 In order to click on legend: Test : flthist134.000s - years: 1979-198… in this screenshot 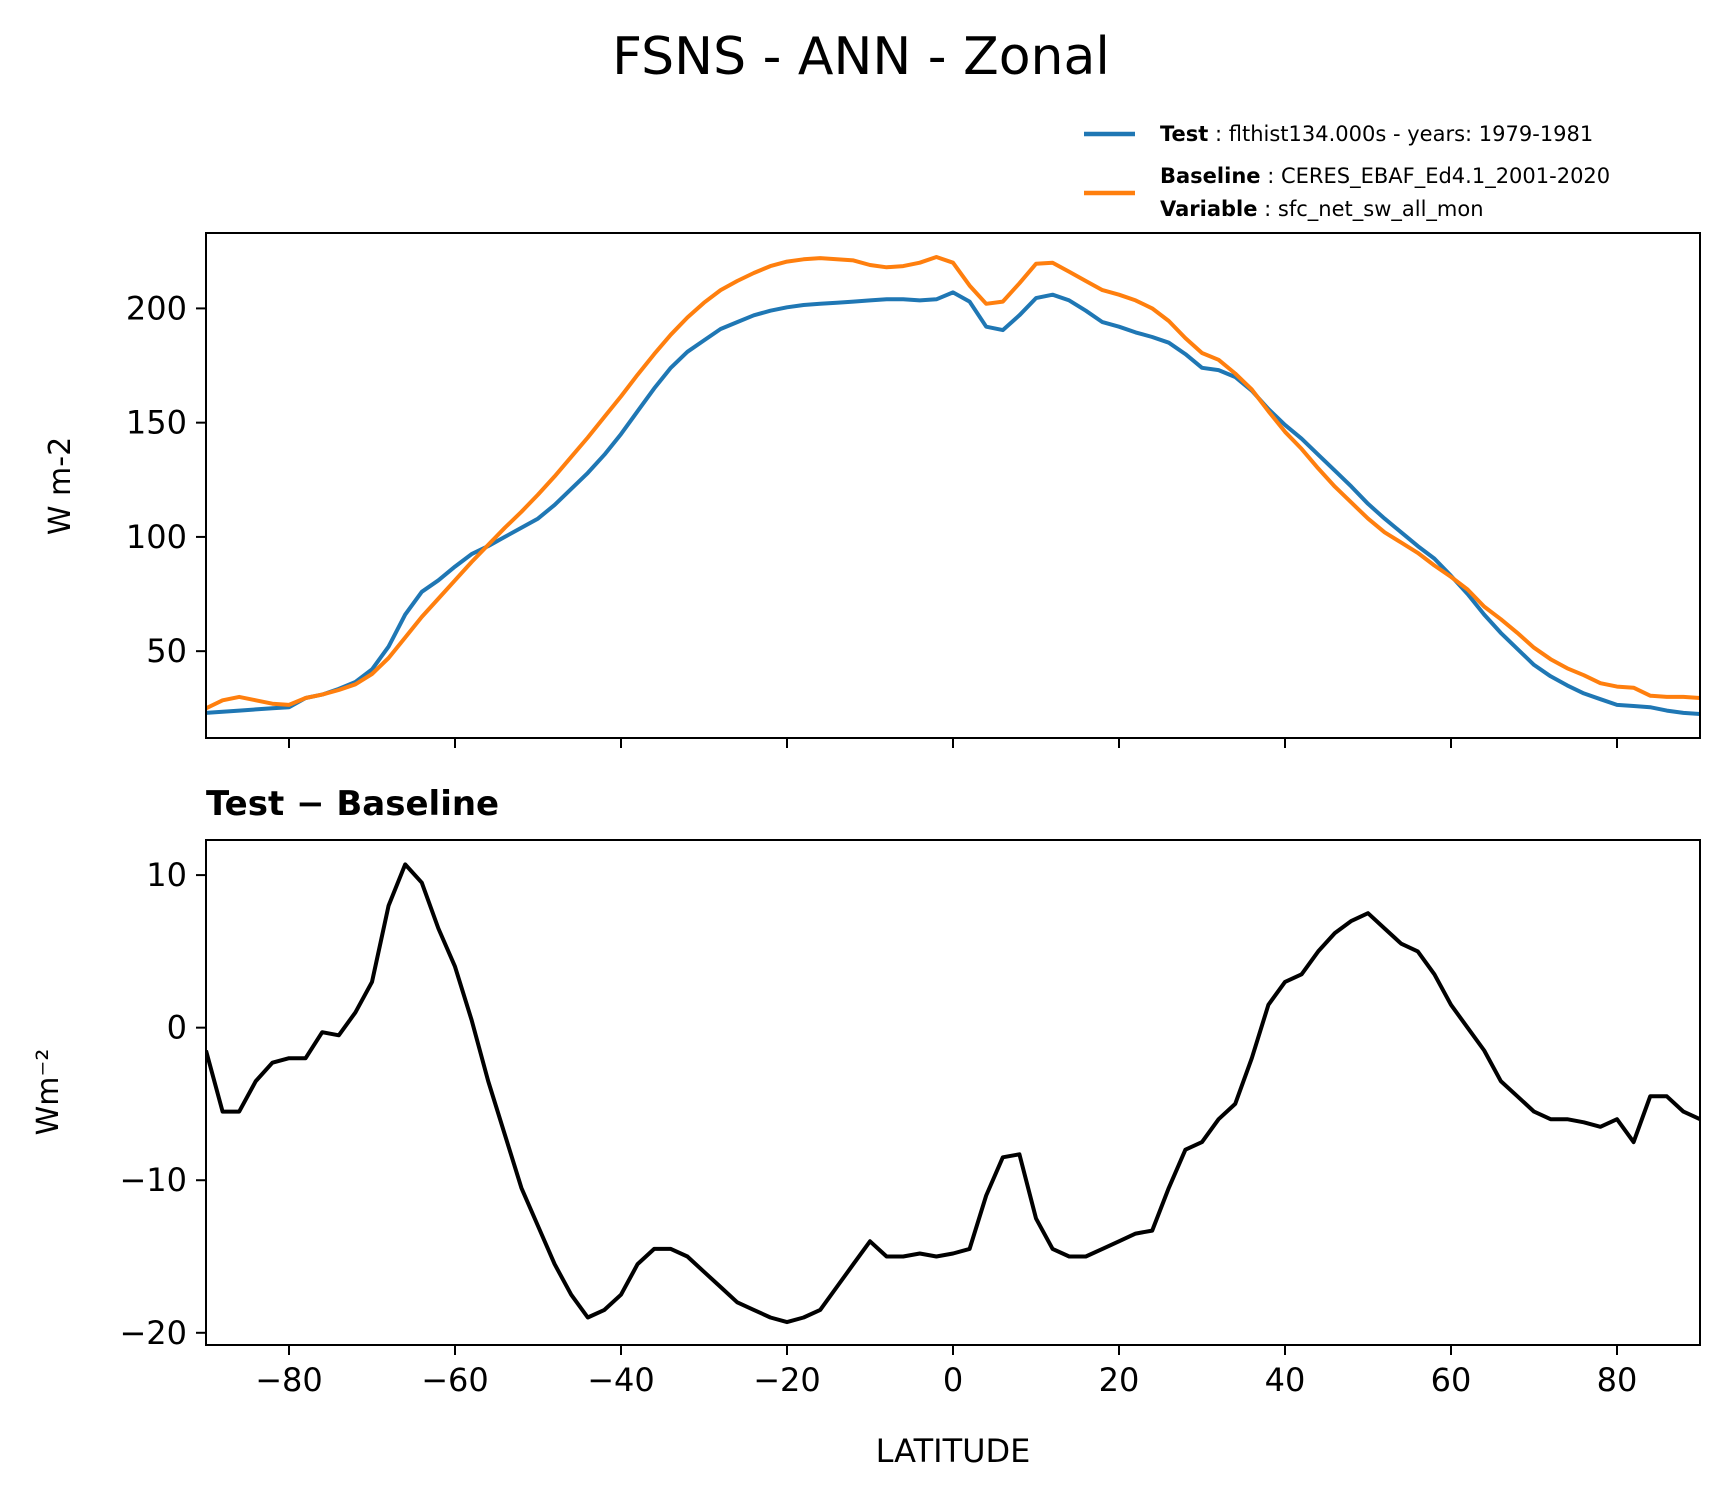, I will do `click(1347, 172)`.